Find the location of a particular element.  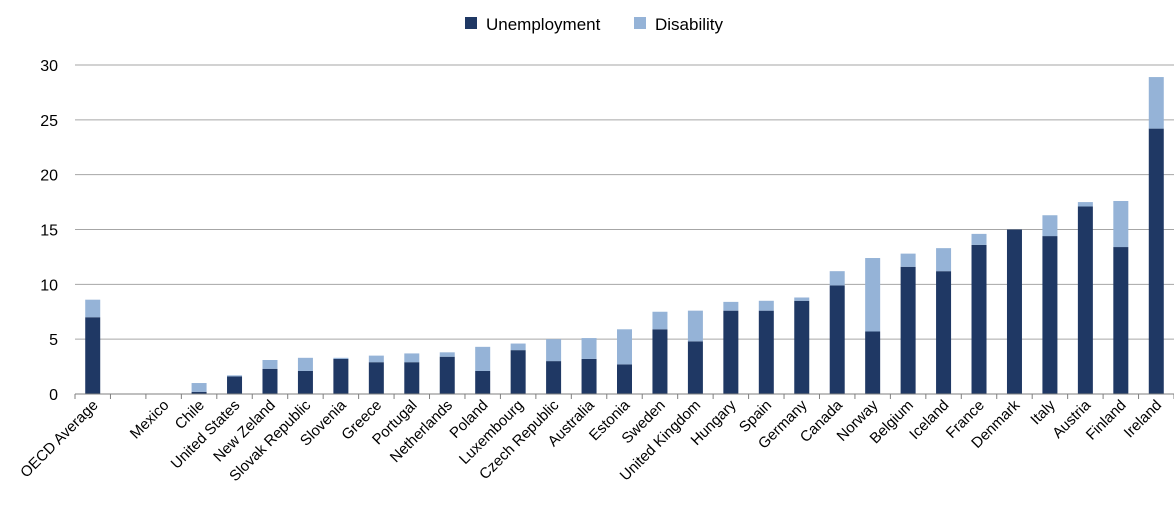

y-axis-ticks: 0 5 10 15 20 25 30 is located at coordinates (49, 231).